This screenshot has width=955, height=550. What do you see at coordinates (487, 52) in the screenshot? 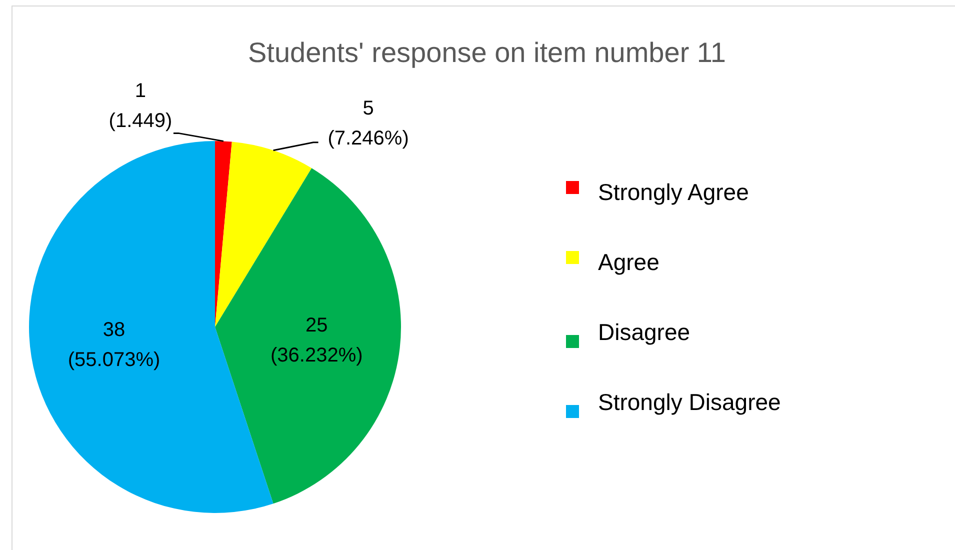
I see `chart-title: Students' response on item number 11` at bounding box center [487, 52].